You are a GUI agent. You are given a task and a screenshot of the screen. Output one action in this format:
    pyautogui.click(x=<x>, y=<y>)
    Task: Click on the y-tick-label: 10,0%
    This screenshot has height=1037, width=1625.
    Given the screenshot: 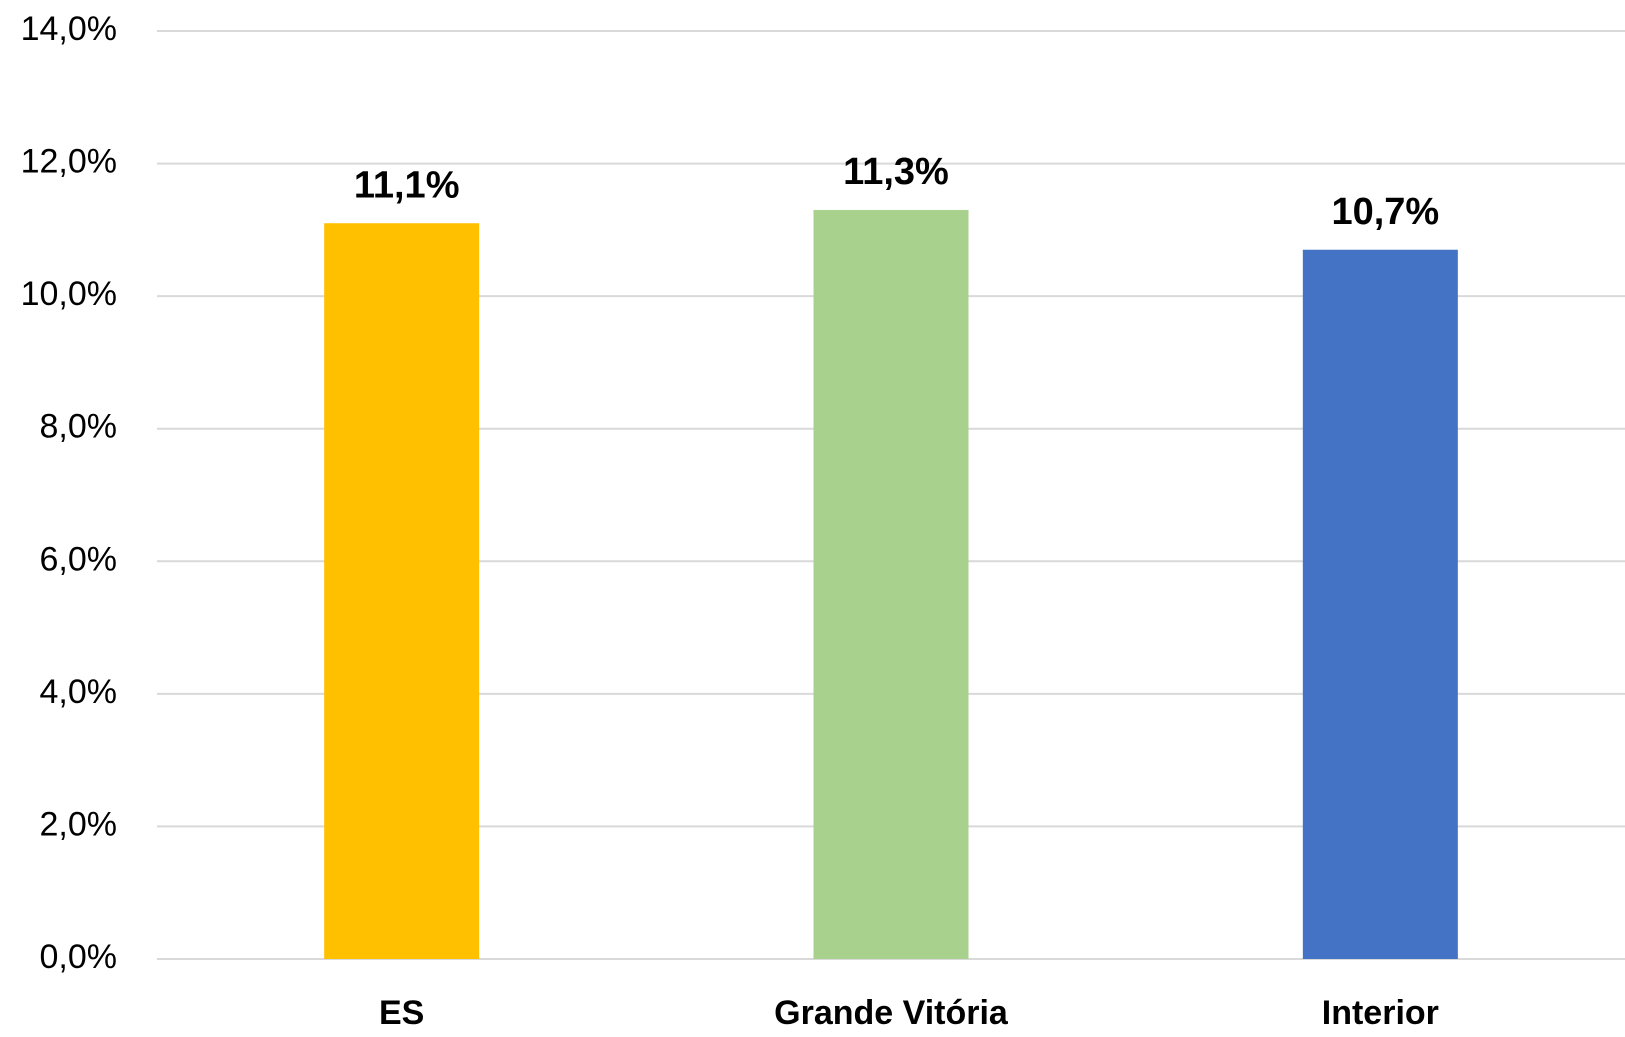 What is the action you would take?
    pyautogui.click(x=69, y=294)
    